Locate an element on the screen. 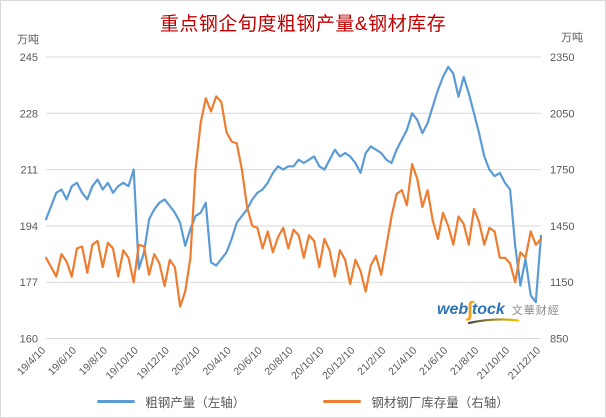  y-axis-tick-right: 1450 is located at coordinates (562, 227).